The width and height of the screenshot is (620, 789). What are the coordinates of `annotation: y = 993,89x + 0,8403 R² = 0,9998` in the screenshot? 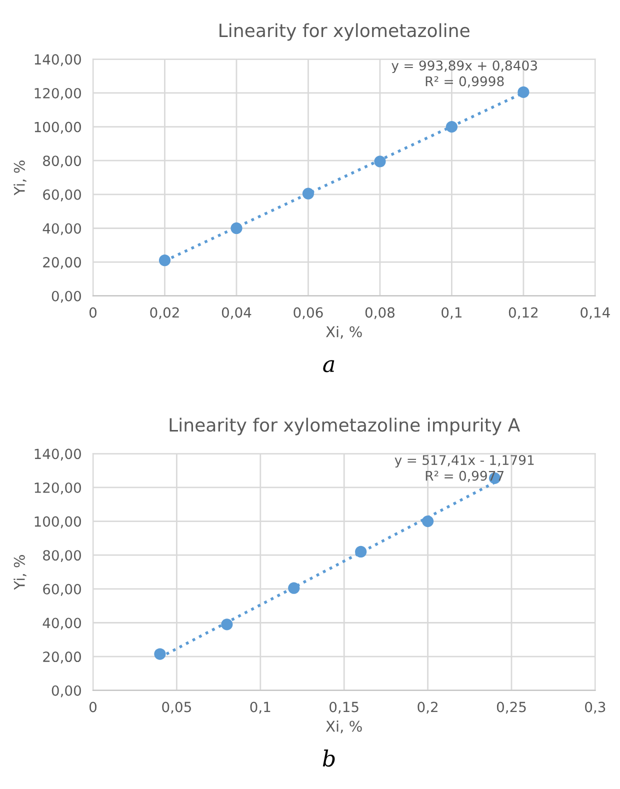 It's located at (464, 74).